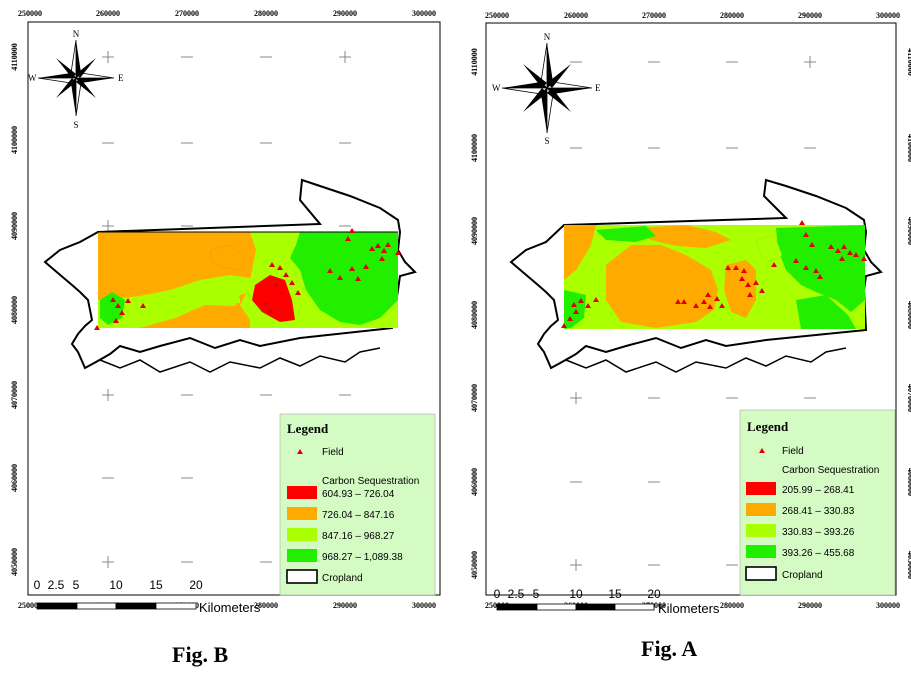  Describe the element at coordinates (358, 515) in the screenshot. I see `legend-class-label: 726.04 – 847.16` at that location.